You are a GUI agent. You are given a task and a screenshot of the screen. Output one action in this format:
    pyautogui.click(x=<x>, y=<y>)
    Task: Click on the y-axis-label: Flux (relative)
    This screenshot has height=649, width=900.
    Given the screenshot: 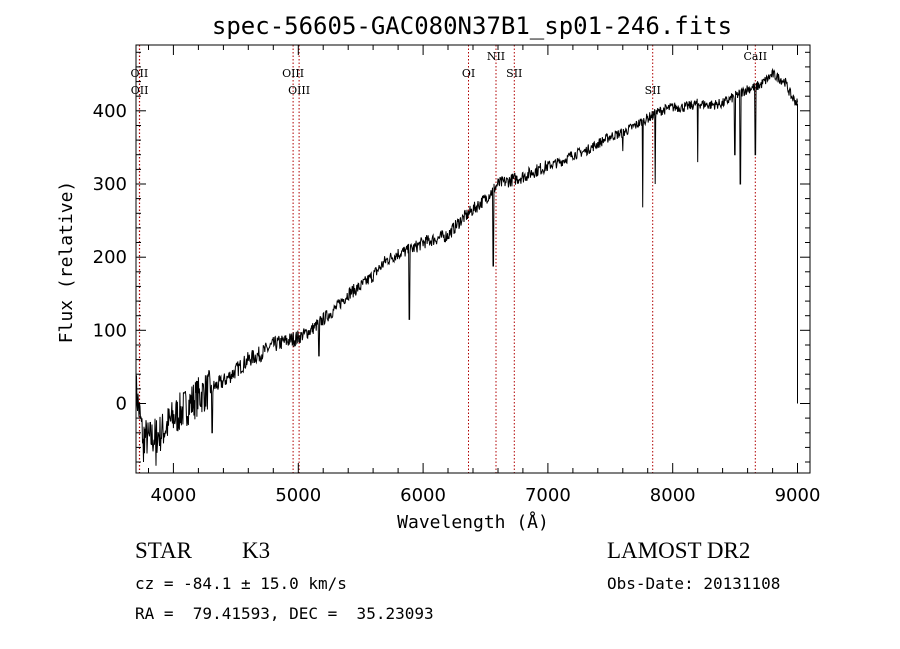 What is the action you would take?
    pyautogui.click(x=66, y=262)
    